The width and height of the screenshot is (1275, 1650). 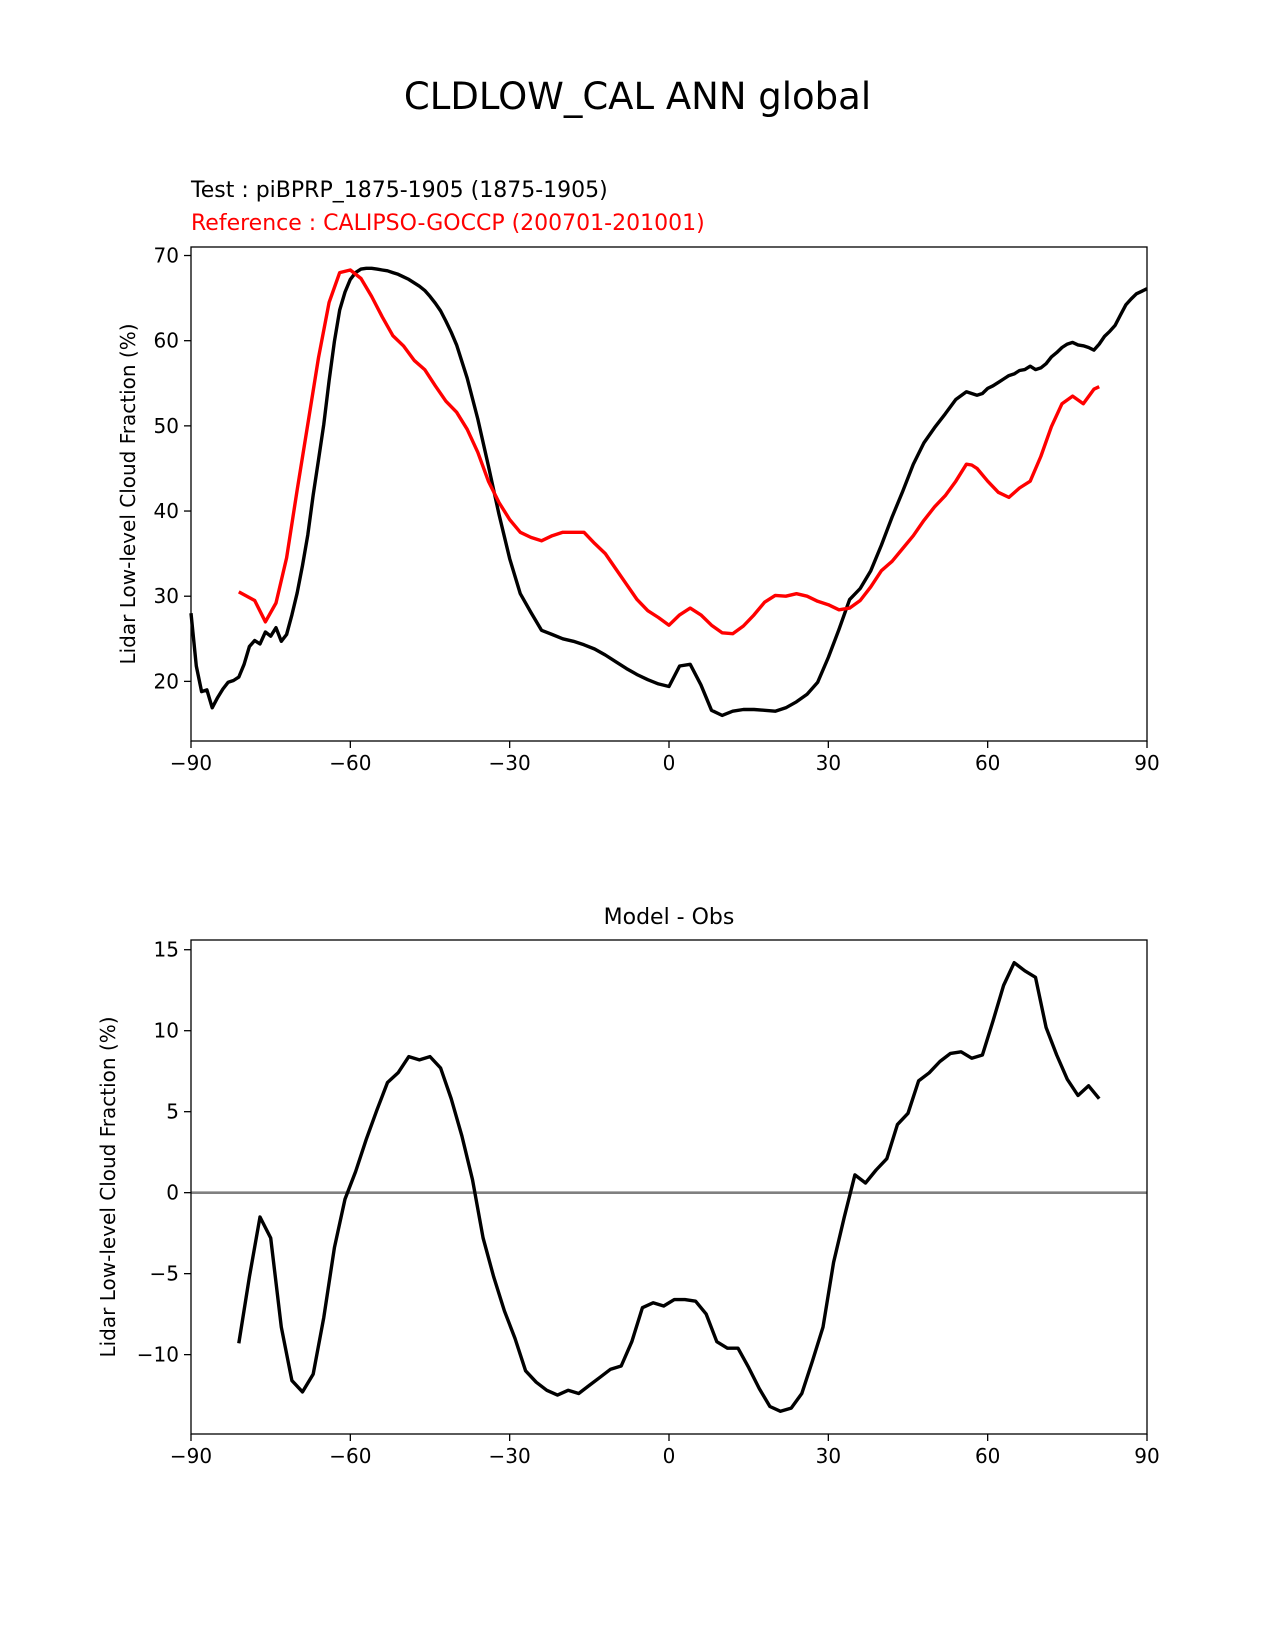 I want to click on y-tick-label: 70, so click(x=166, y=256).